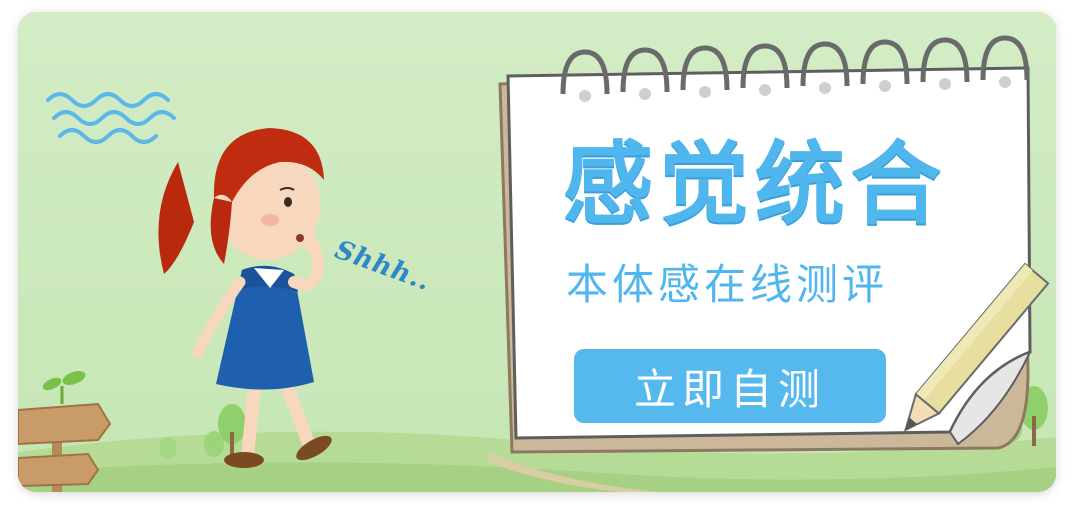  I want to click on ground, so click(537, 461).